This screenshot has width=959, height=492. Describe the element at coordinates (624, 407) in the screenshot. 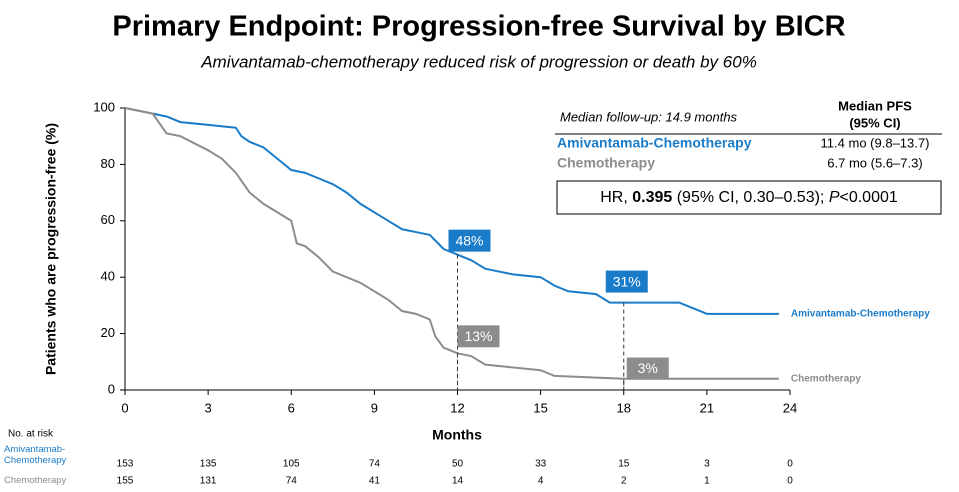

I see `x-tick-label: 18` at that location.